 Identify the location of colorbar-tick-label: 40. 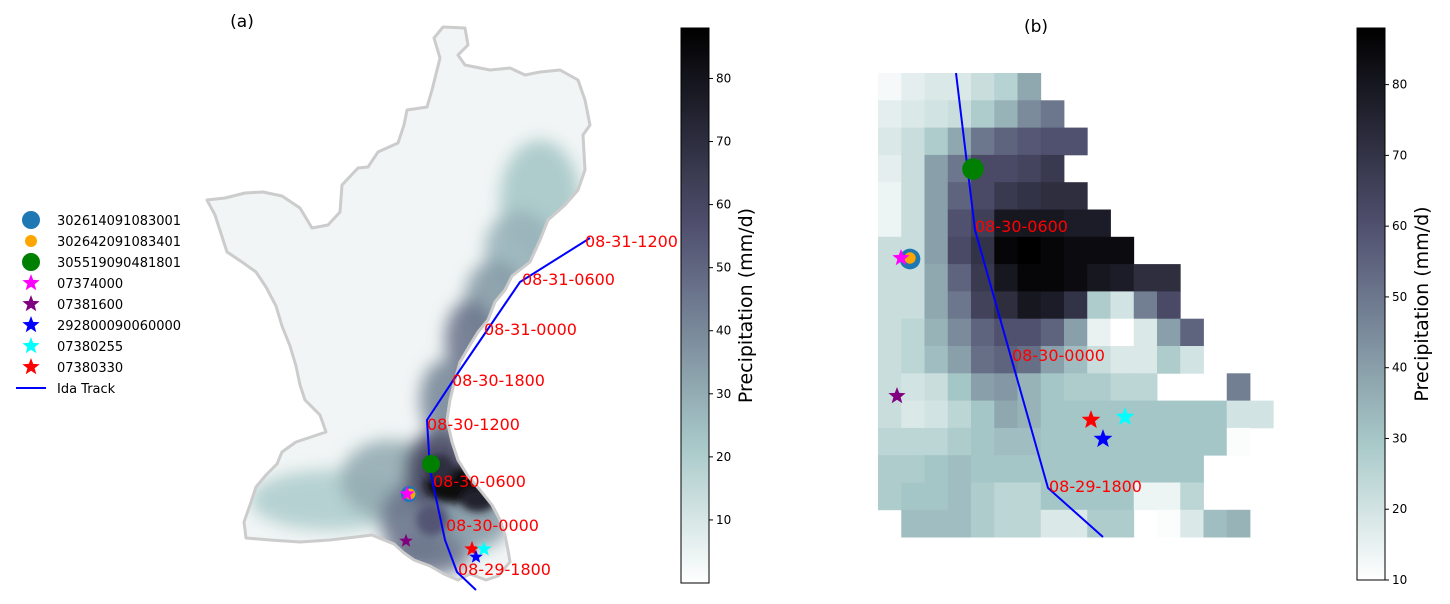
(723, 331).